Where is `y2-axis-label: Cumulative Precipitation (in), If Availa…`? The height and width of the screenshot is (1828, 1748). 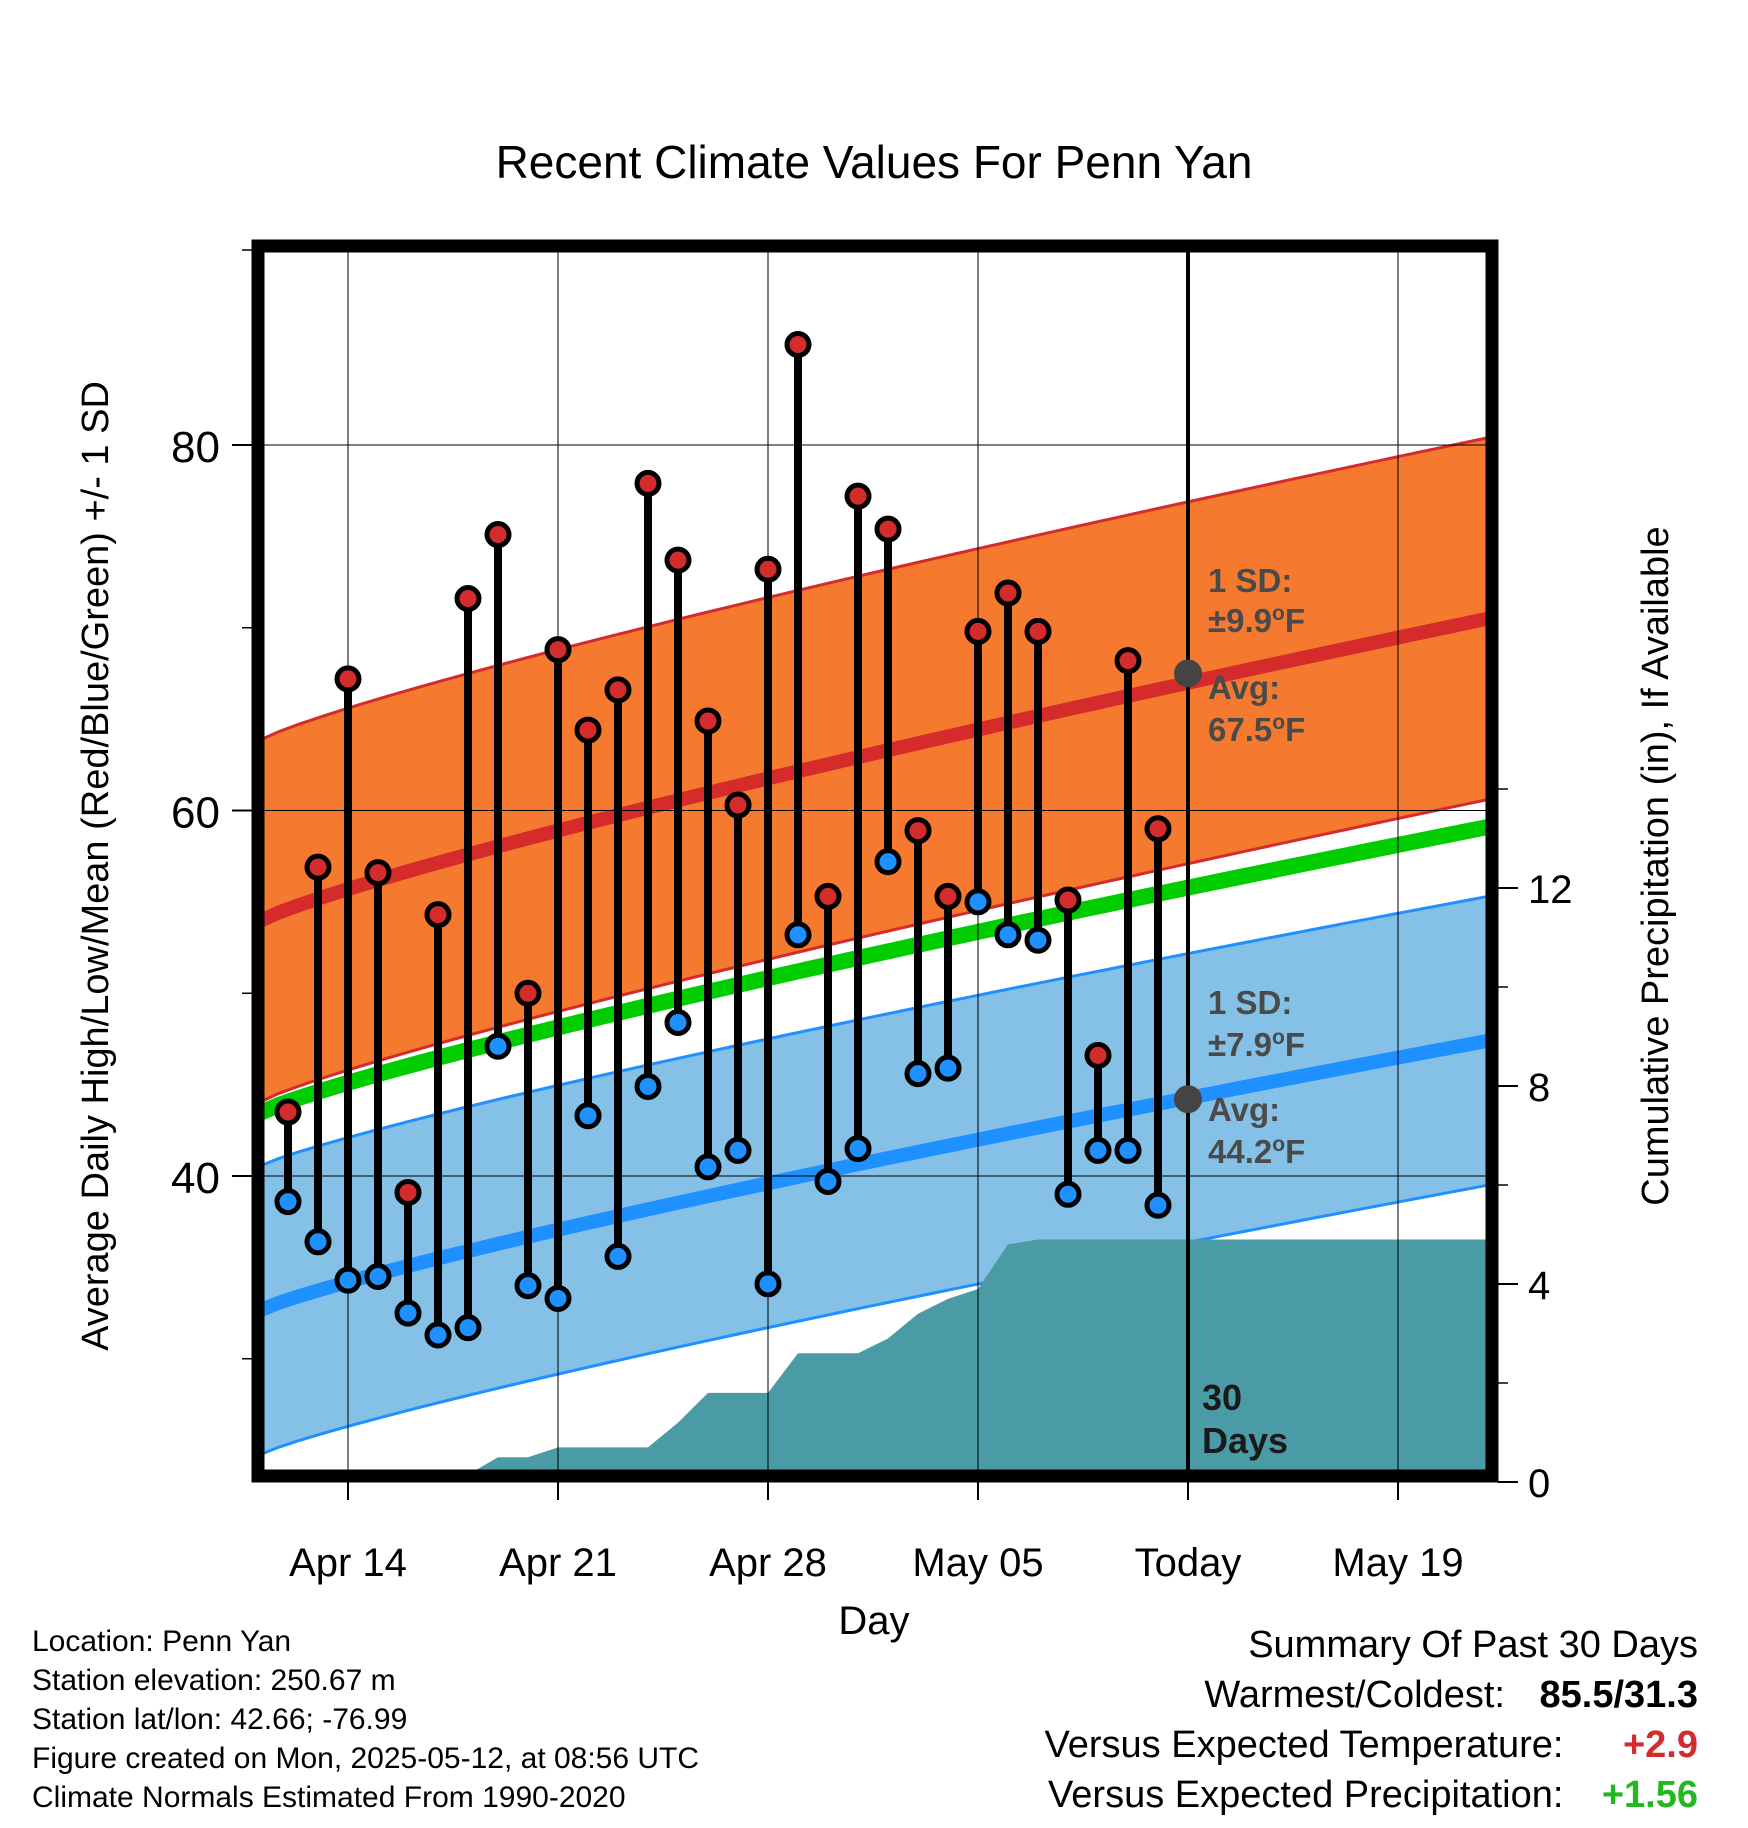 y2-axis-label: Cumulative Precipitation (in), If Availa… is located at coordinates (1656, 865).